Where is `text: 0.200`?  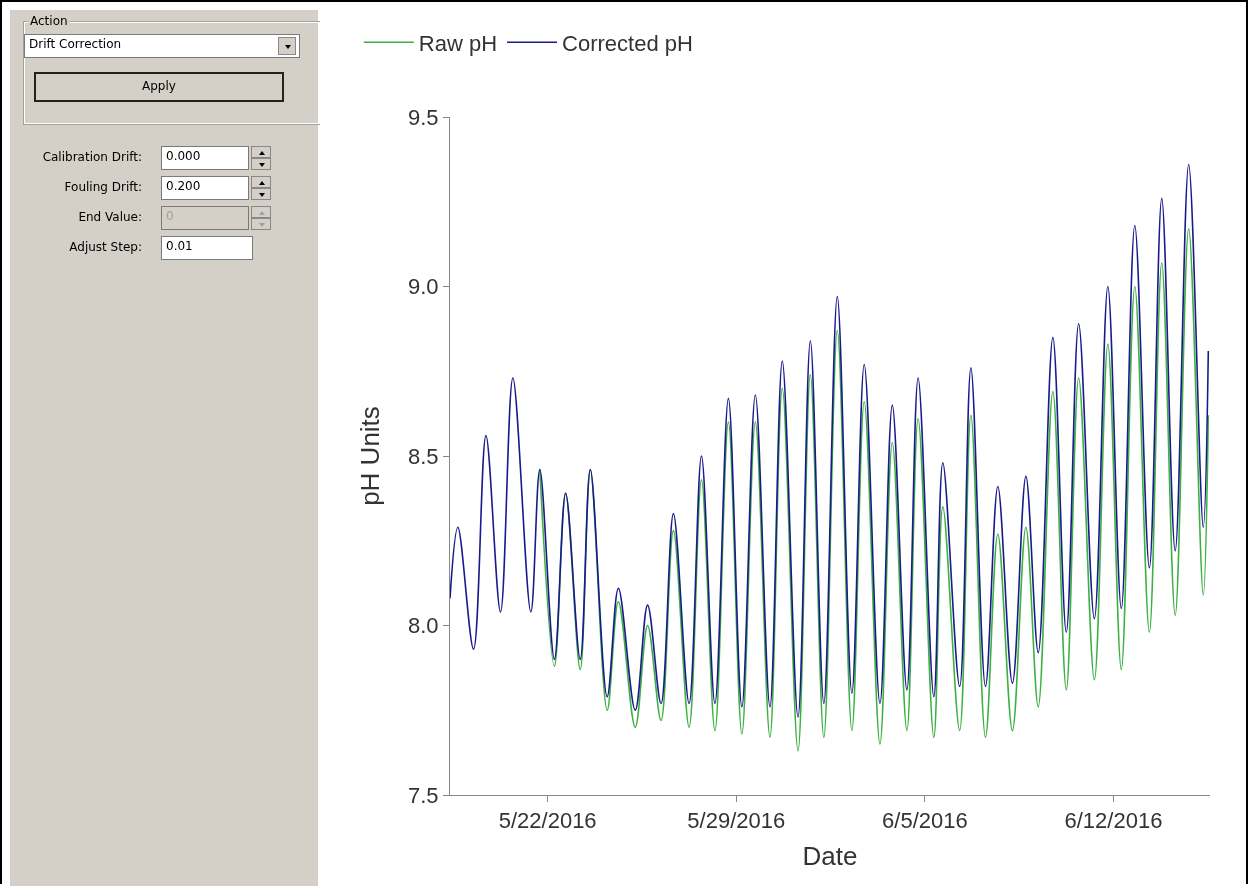
text: 0.200 is located at coordinates (205, 188).